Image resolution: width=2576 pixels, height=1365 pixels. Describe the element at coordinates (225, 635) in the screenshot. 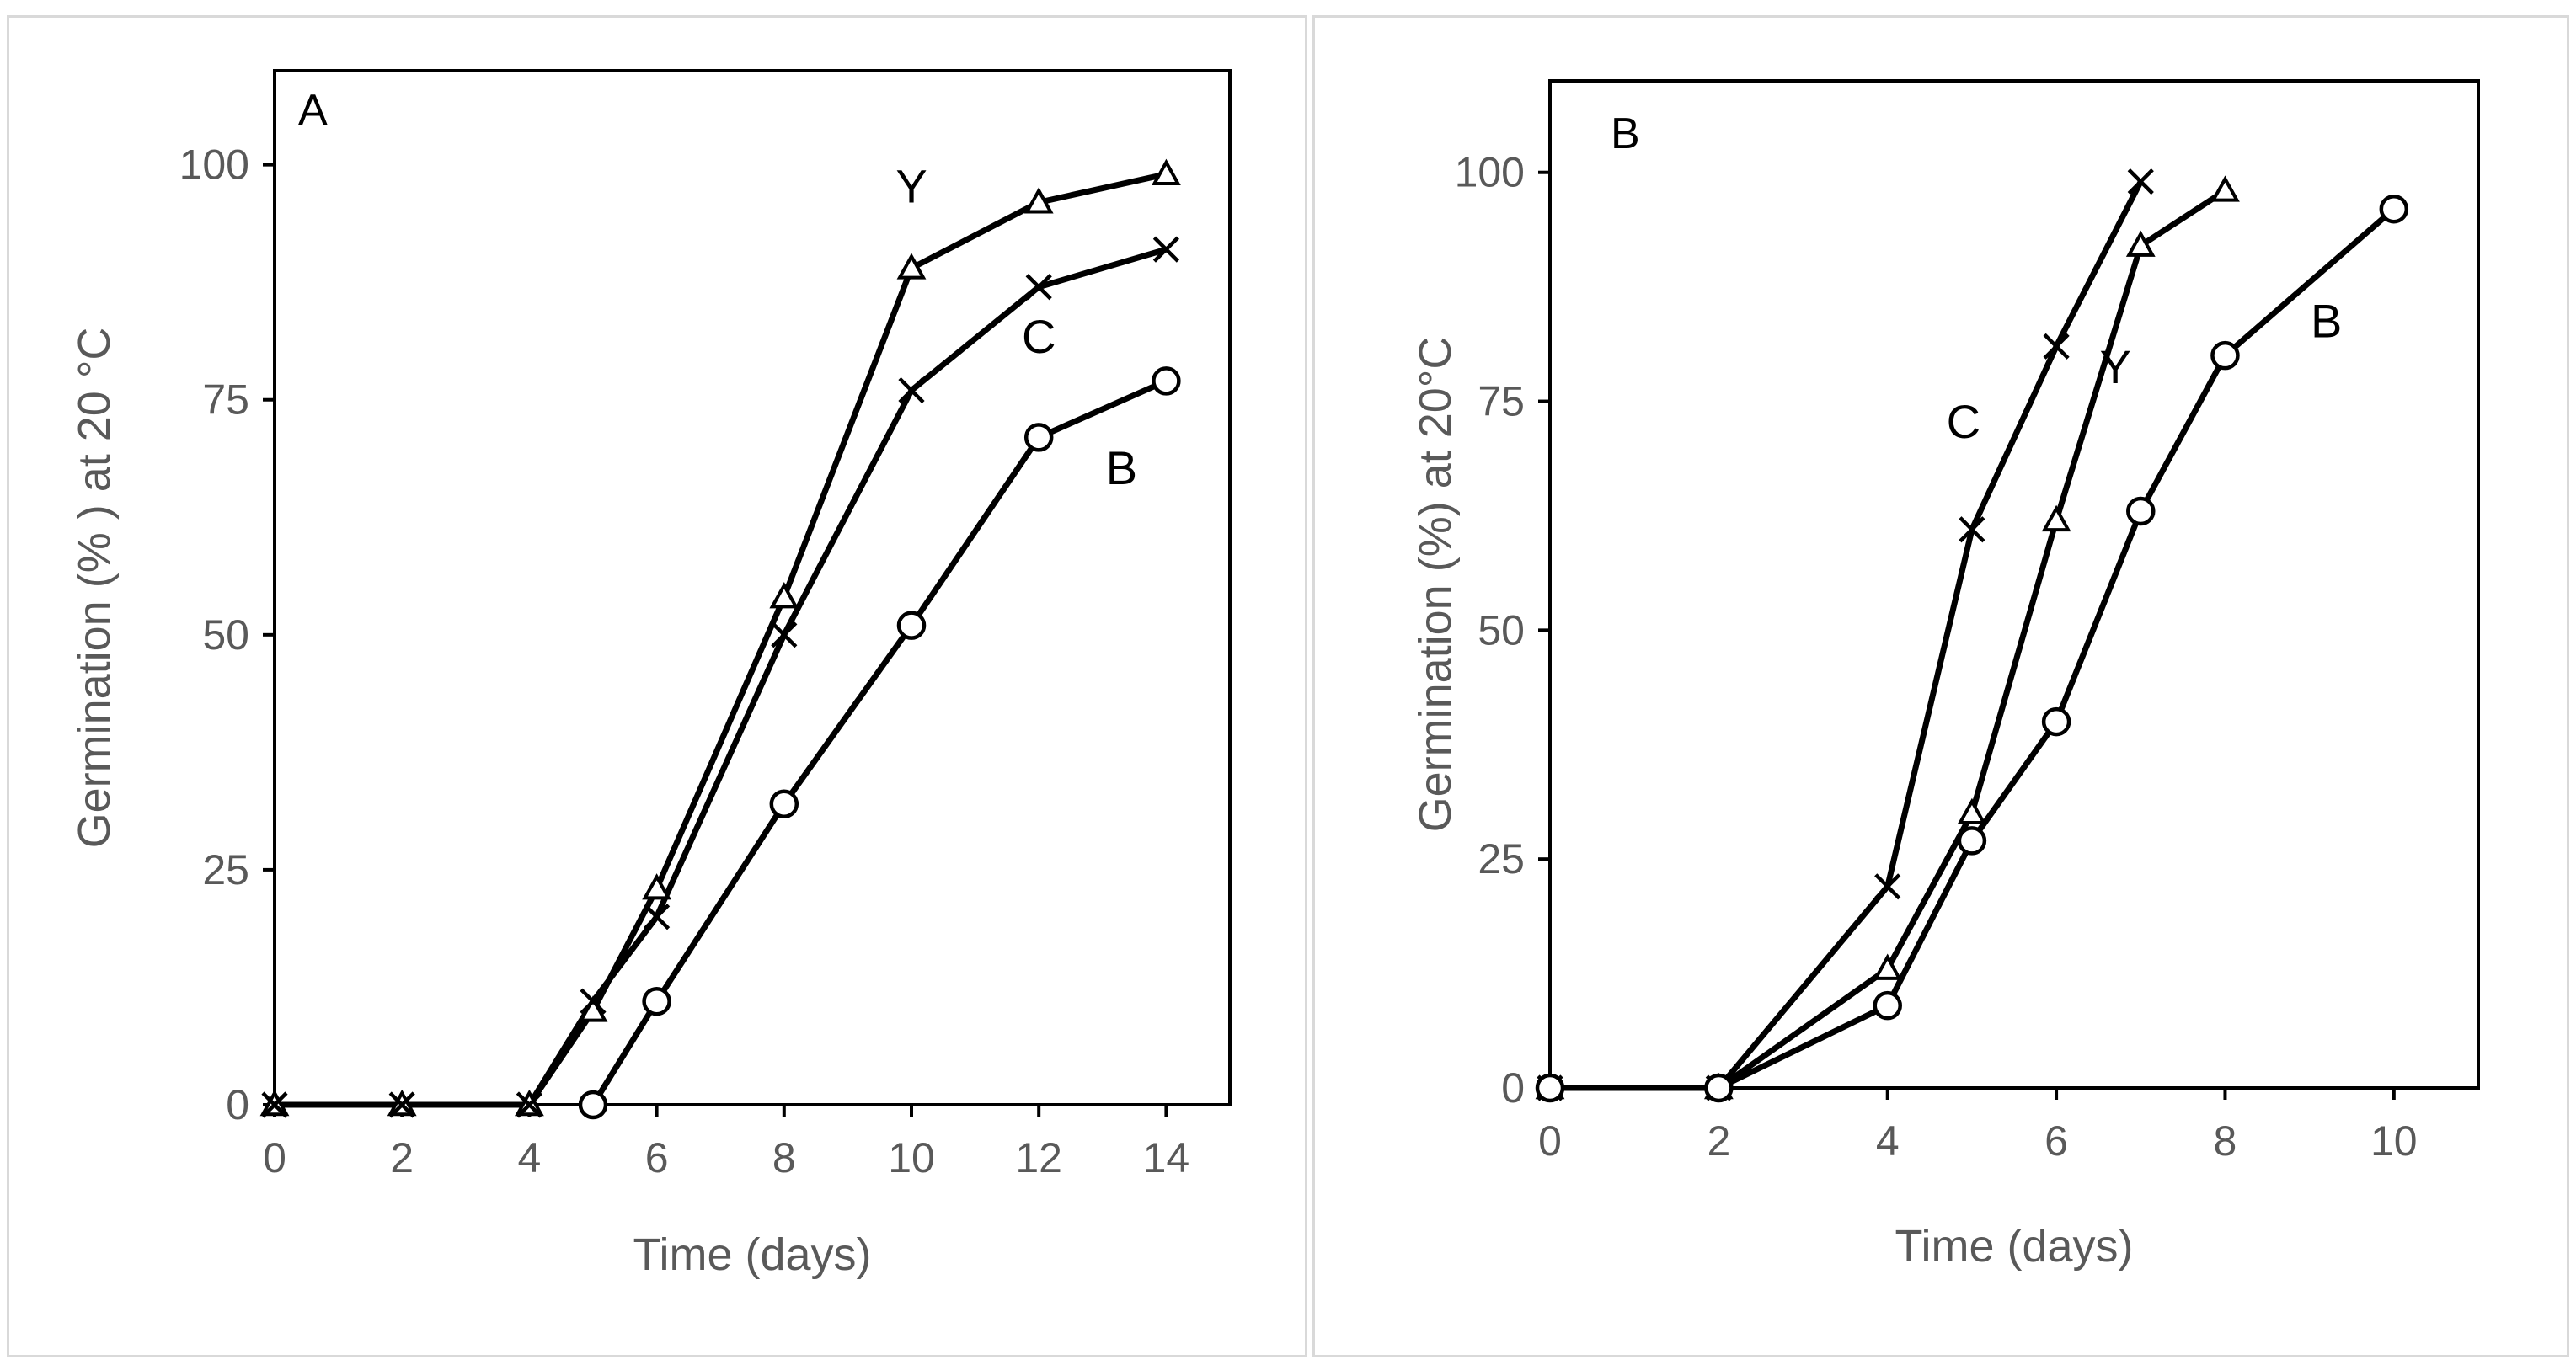

I see `y-tick-label-a: 50` at that location.